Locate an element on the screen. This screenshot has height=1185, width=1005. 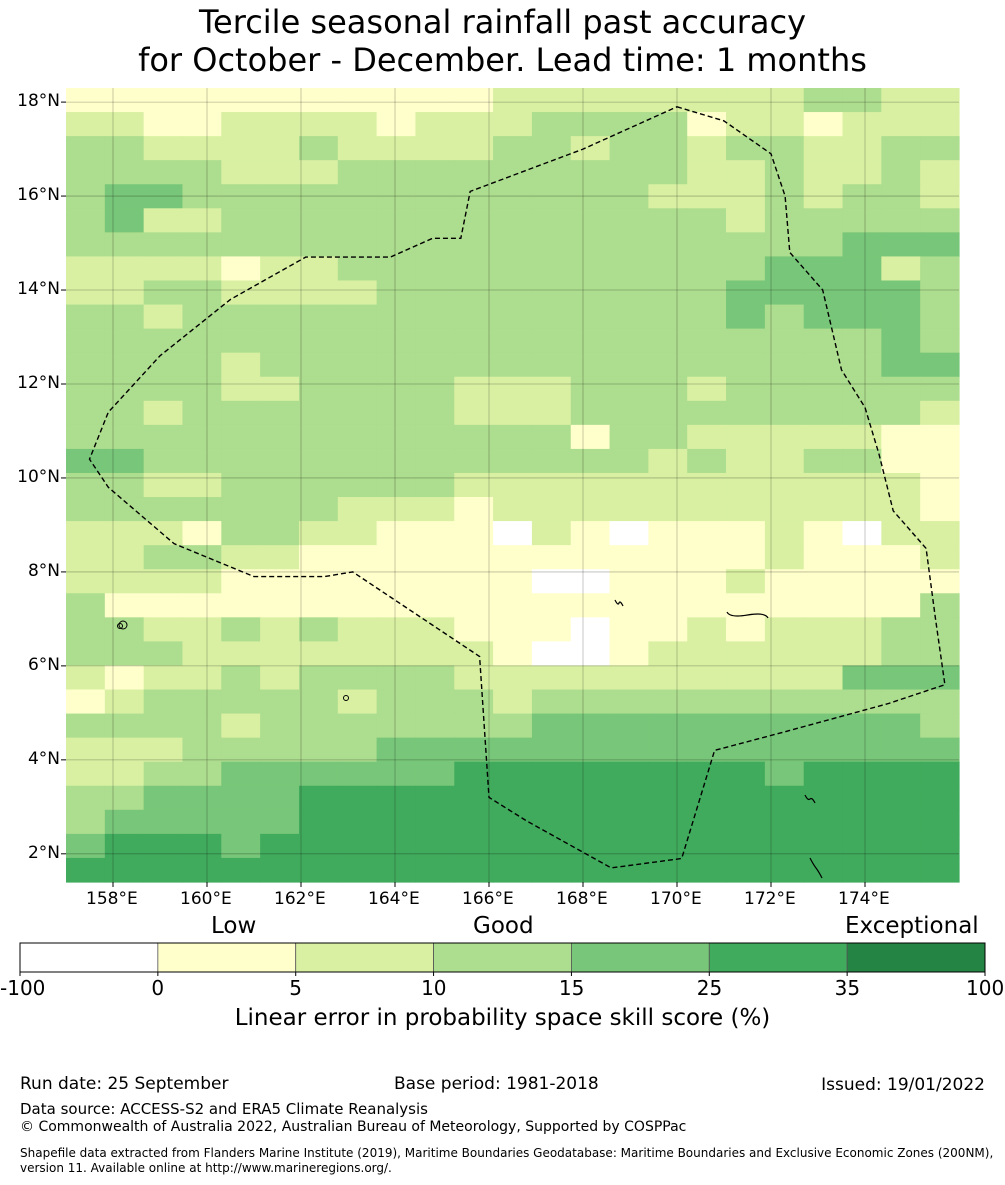
colorbar-tick-label: -100 is located at coordinates (23, 988).